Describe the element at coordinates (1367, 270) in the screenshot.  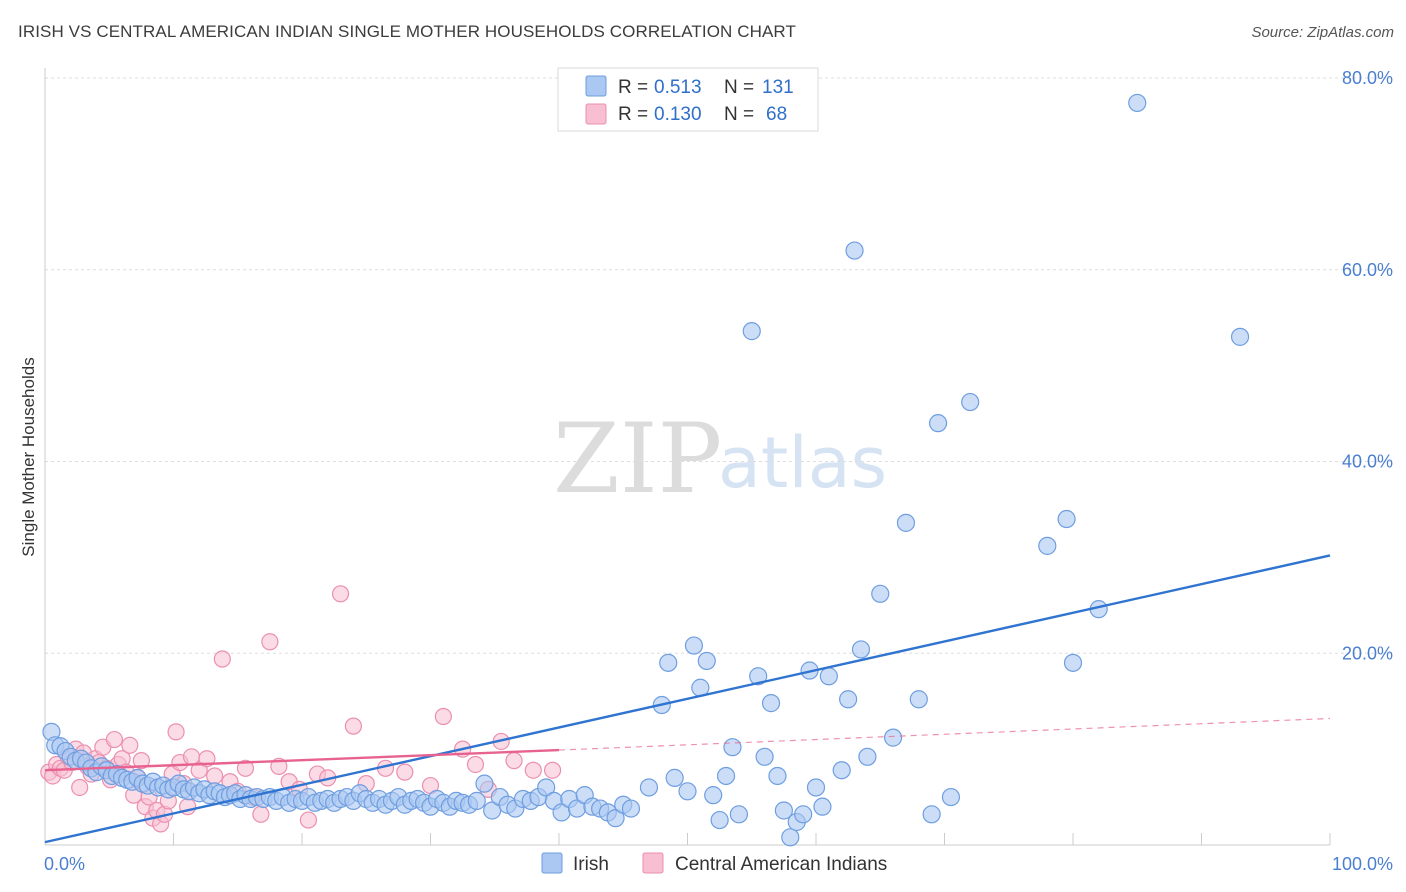
I see `y-tick-label-2: 60.0%` at that location.